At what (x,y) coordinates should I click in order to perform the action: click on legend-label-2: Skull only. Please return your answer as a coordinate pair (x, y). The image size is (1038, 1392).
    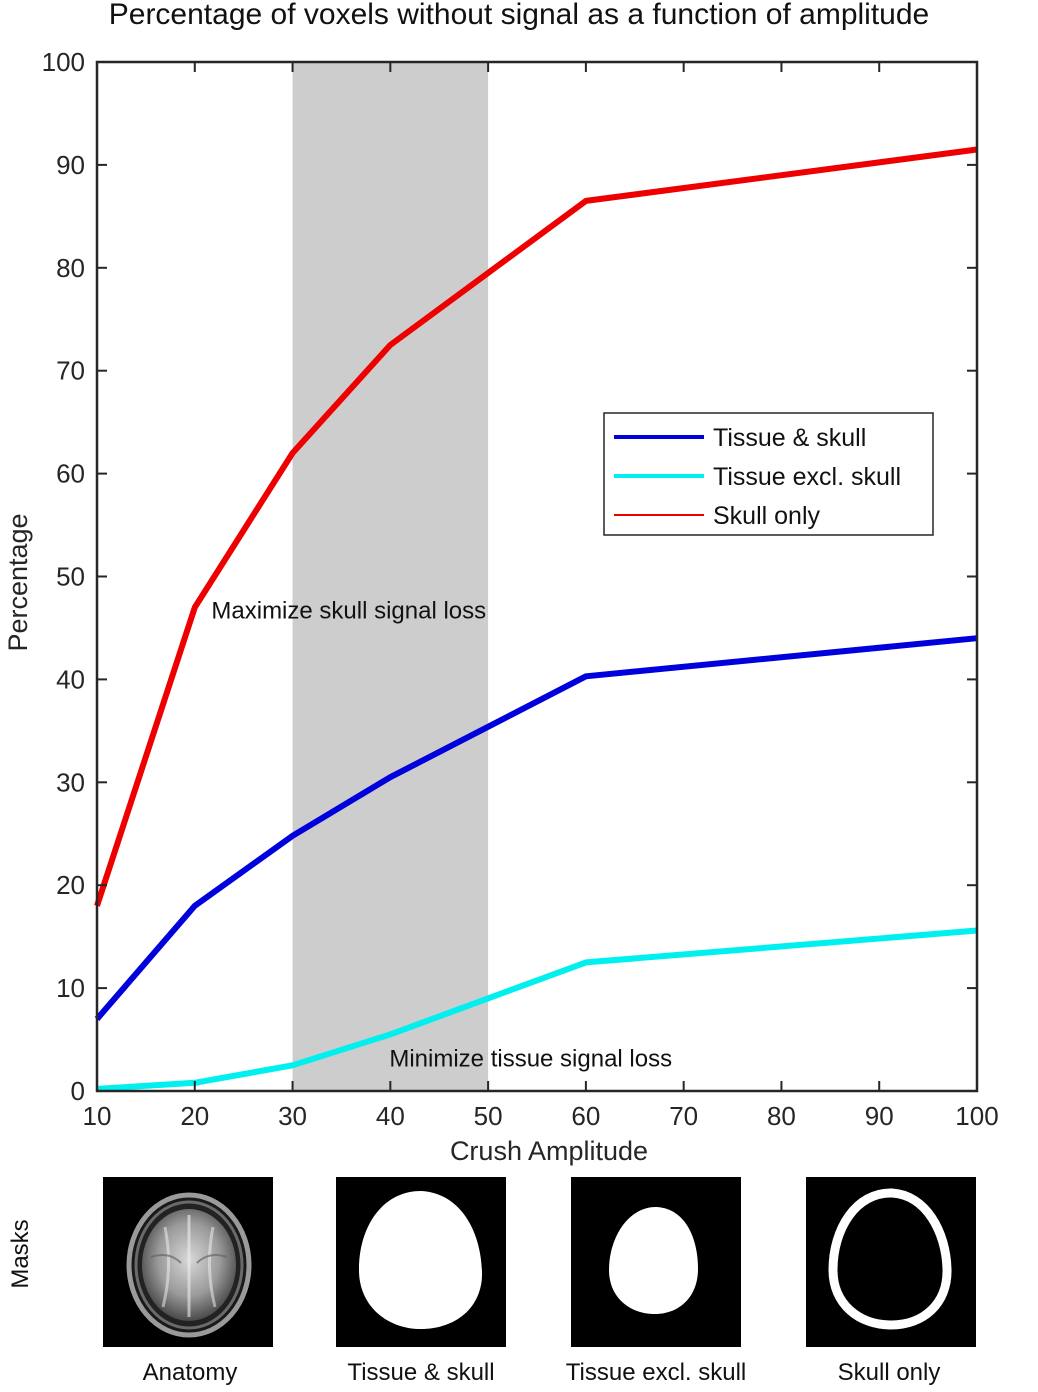
    Looking at the image, I should click on (766, 516).